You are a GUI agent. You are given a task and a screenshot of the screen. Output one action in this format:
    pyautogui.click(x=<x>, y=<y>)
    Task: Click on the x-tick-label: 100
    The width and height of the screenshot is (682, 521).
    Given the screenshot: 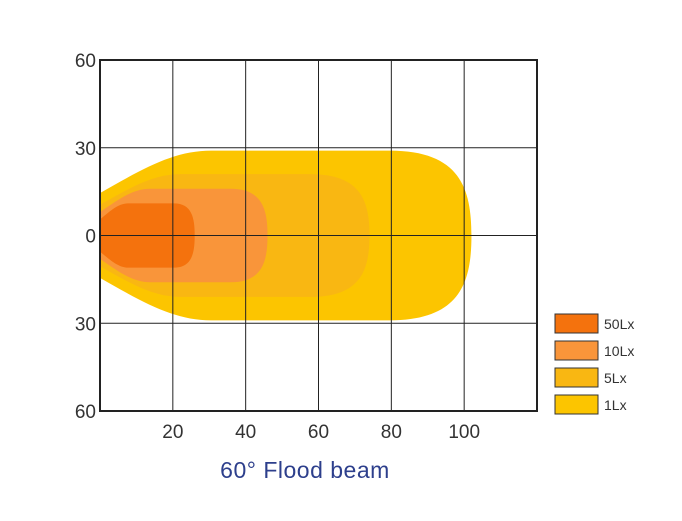 What is the action you would take?
    pyautogui.click(x=464, y=432)
    